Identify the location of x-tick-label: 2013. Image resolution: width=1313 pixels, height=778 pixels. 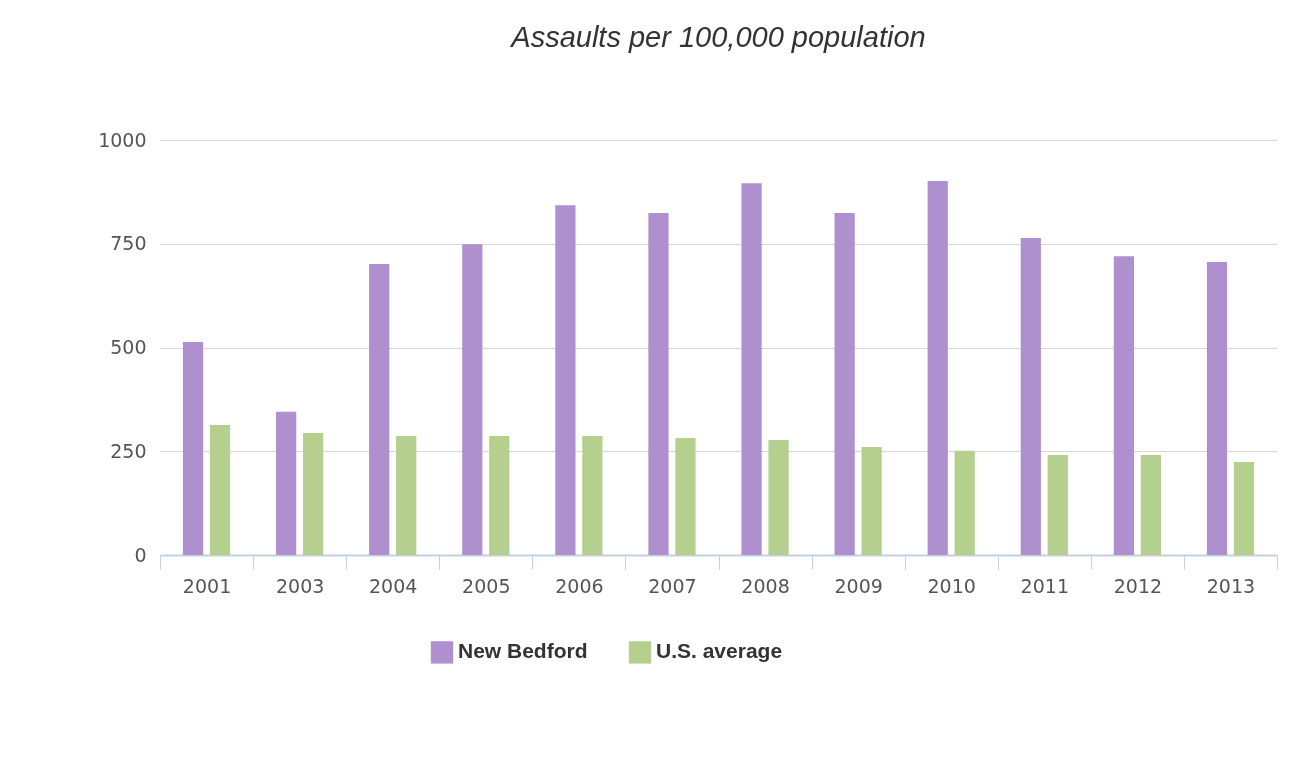
(1231, 585).